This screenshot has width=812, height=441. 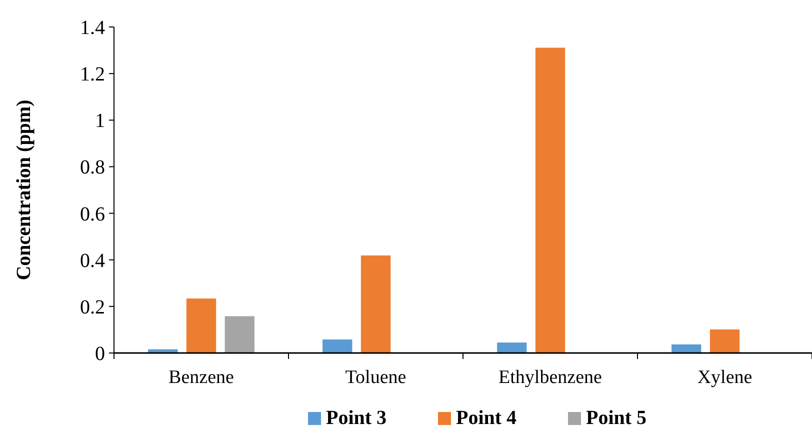 I want to click on x-tick-label: Benzene, so click(x=201, y=377).